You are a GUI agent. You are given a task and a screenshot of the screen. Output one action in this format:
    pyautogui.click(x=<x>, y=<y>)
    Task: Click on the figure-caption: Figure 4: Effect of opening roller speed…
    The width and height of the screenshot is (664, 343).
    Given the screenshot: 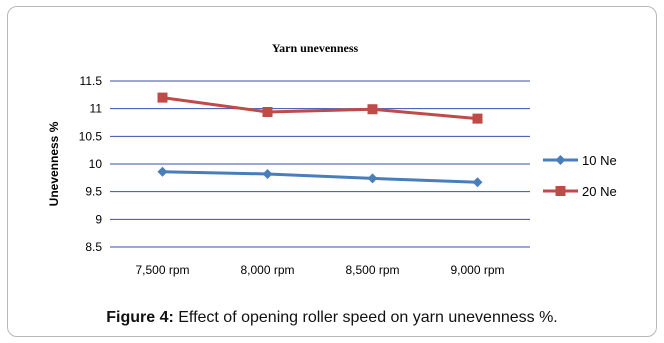 What is the action you would take?
    pyautogui.click(x=332, y=318)
    